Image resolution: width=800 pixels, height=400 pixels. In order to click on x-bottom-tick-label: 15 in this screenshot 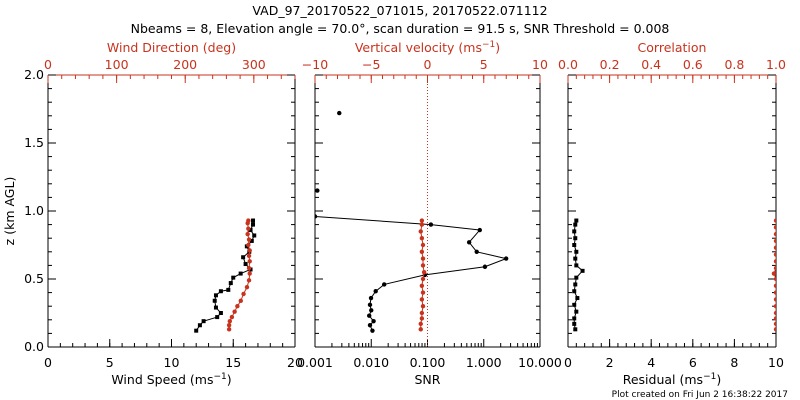, I will do `click(233, 362)`.